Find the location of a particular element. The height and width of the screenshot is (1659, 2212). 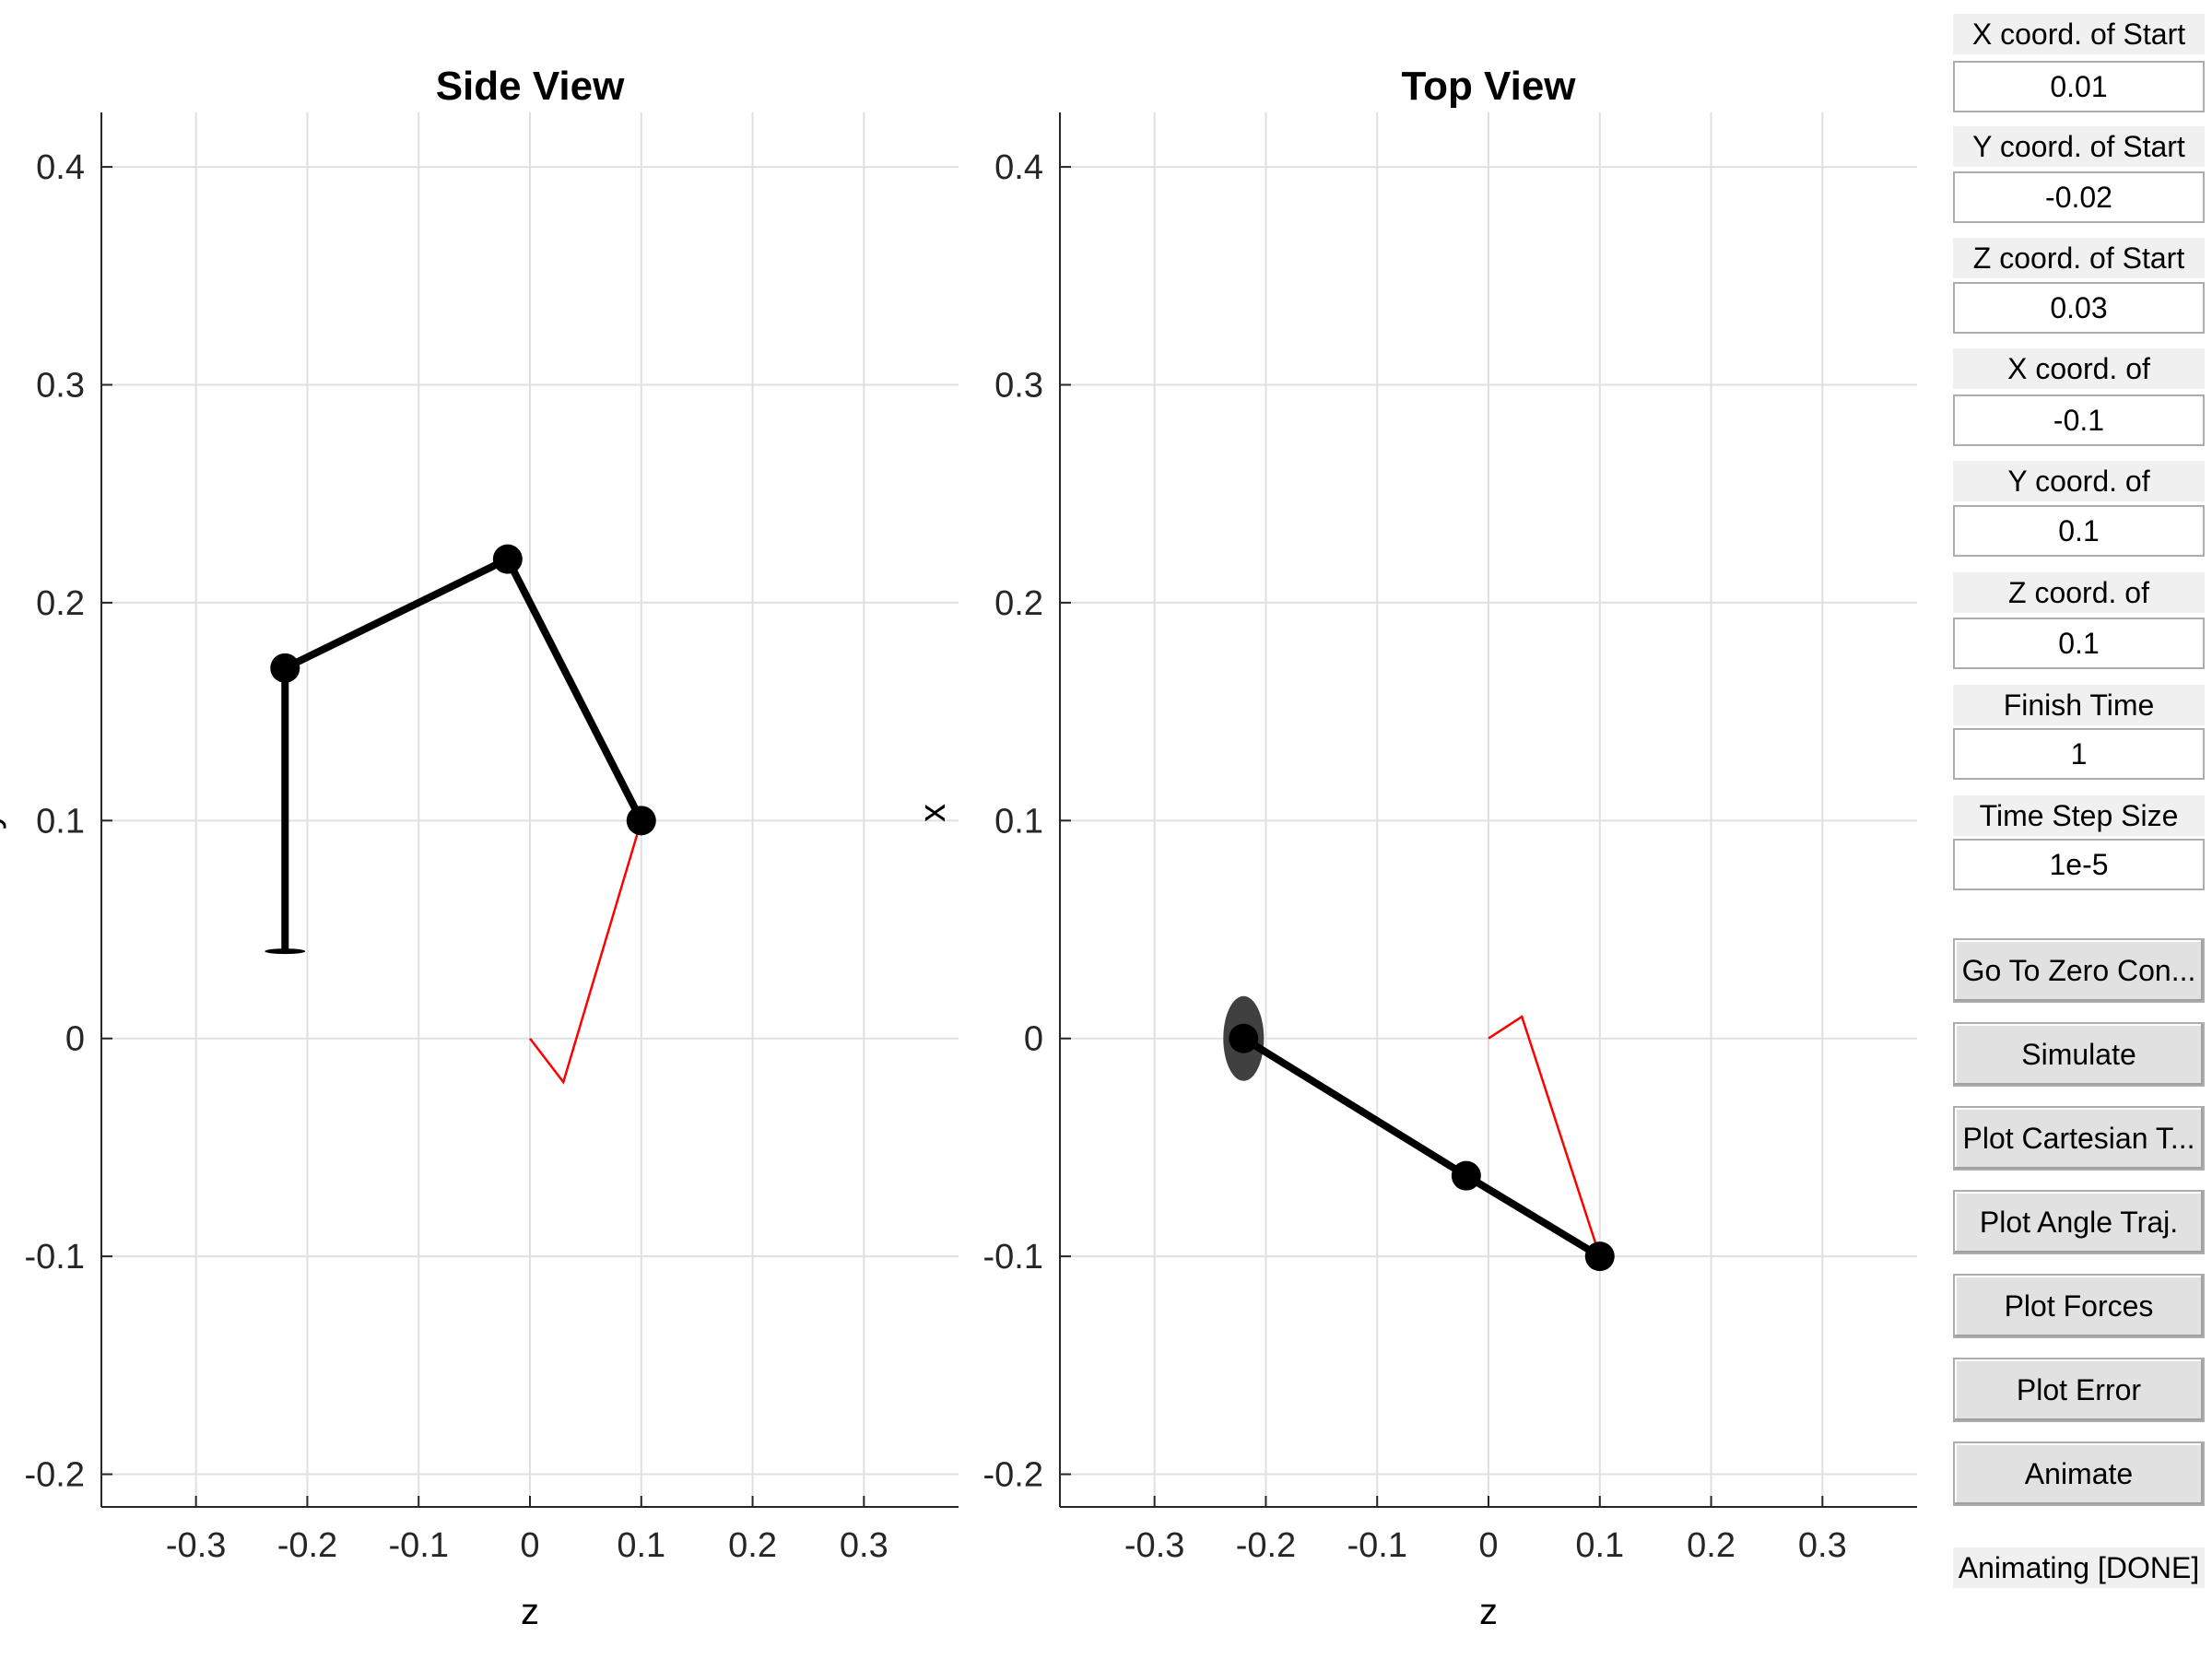

top-x-tick-label: -0.1 is located at coordinates (1376, 1545).